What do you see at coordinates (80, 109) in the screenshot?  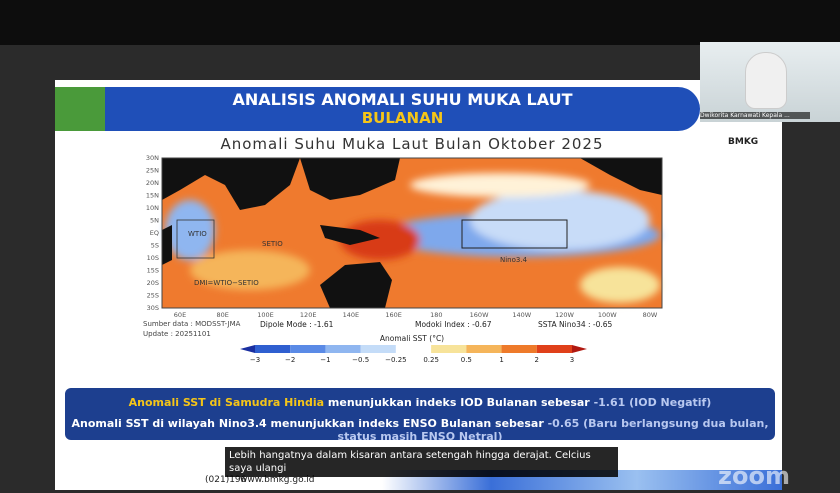 I see `title-accent` at bounding box center [80, 109].